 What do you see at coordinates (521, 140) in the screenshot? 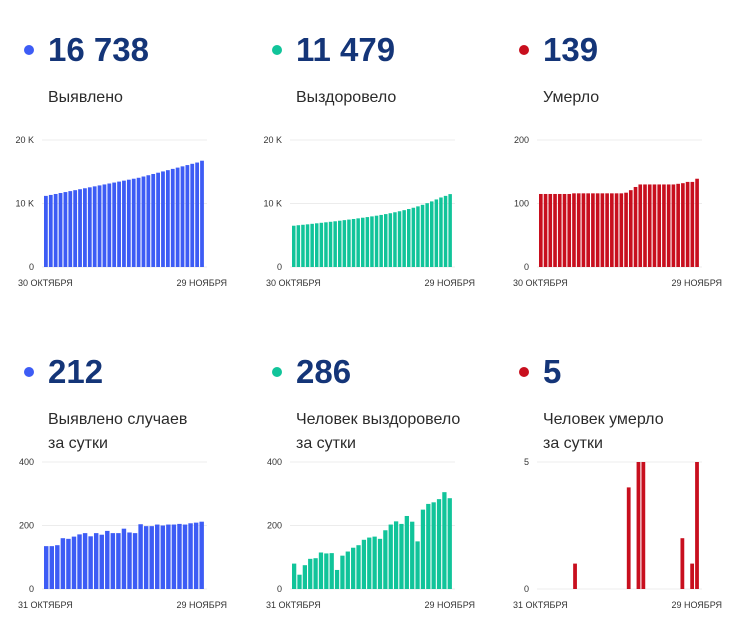
I see `y-tick-label: 200` at bounding box center [521, 140].